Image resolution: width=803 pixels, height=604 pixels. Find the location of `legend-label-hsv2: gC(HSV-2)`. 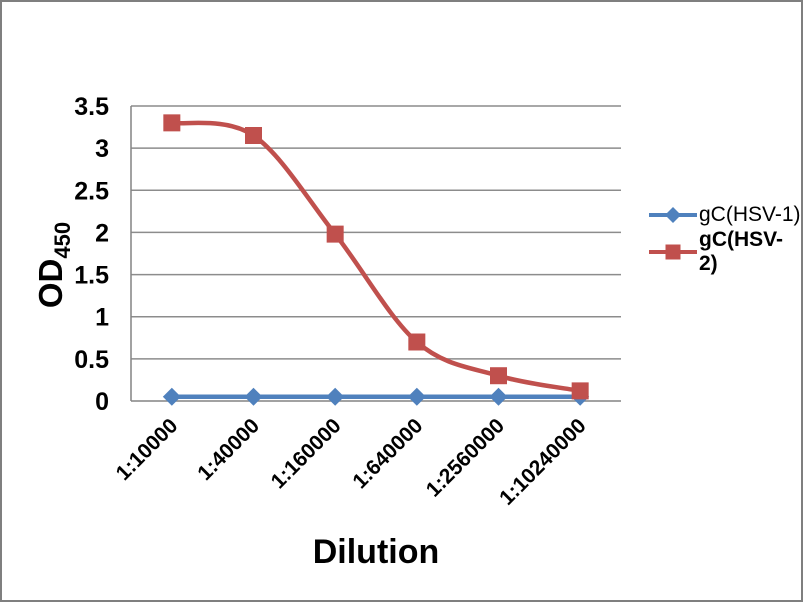

legend-label-hsv2: gC(HSV-2) is located at coordinates (741, 251).